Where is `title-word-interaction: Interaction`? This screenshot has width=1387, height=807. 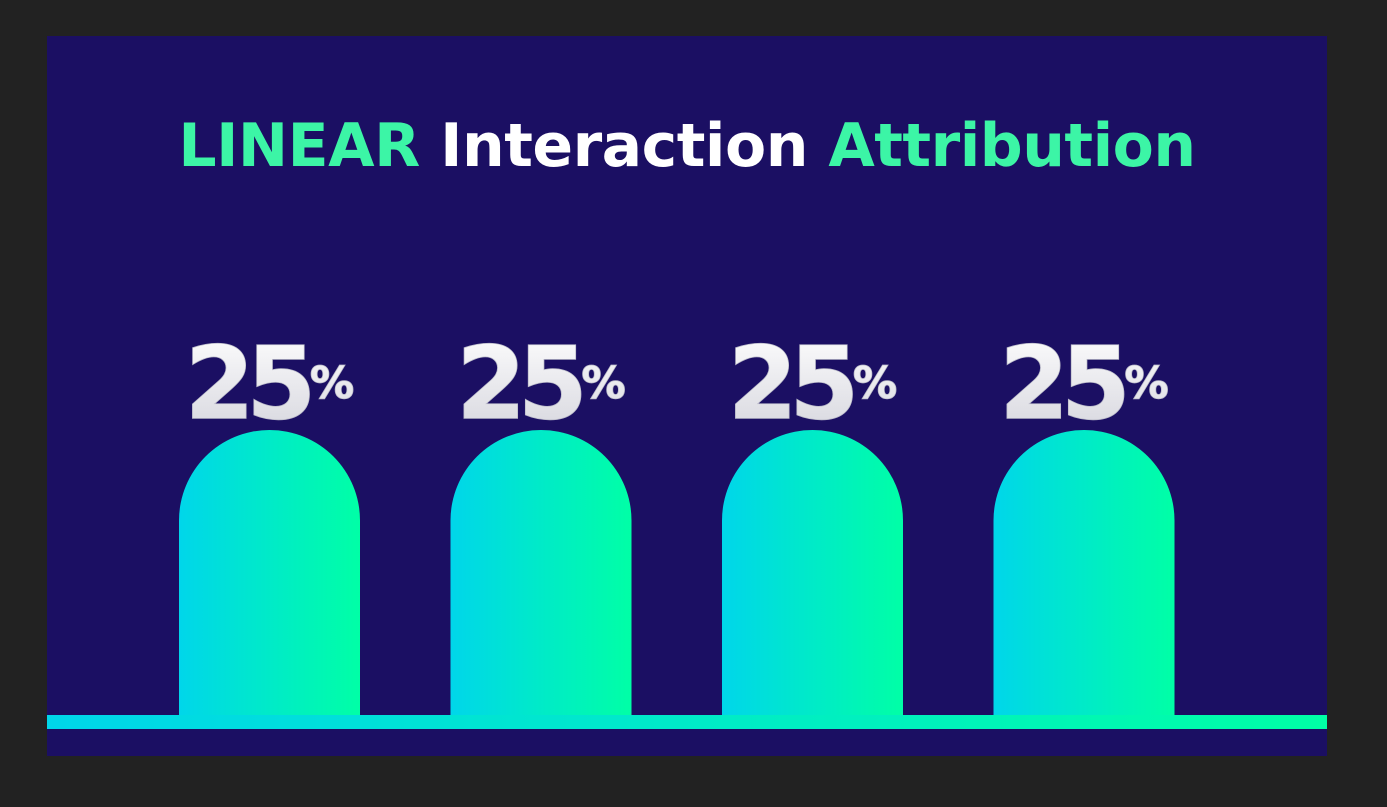 title-word-interaction: Interaction is located at coordinates (624, 146).